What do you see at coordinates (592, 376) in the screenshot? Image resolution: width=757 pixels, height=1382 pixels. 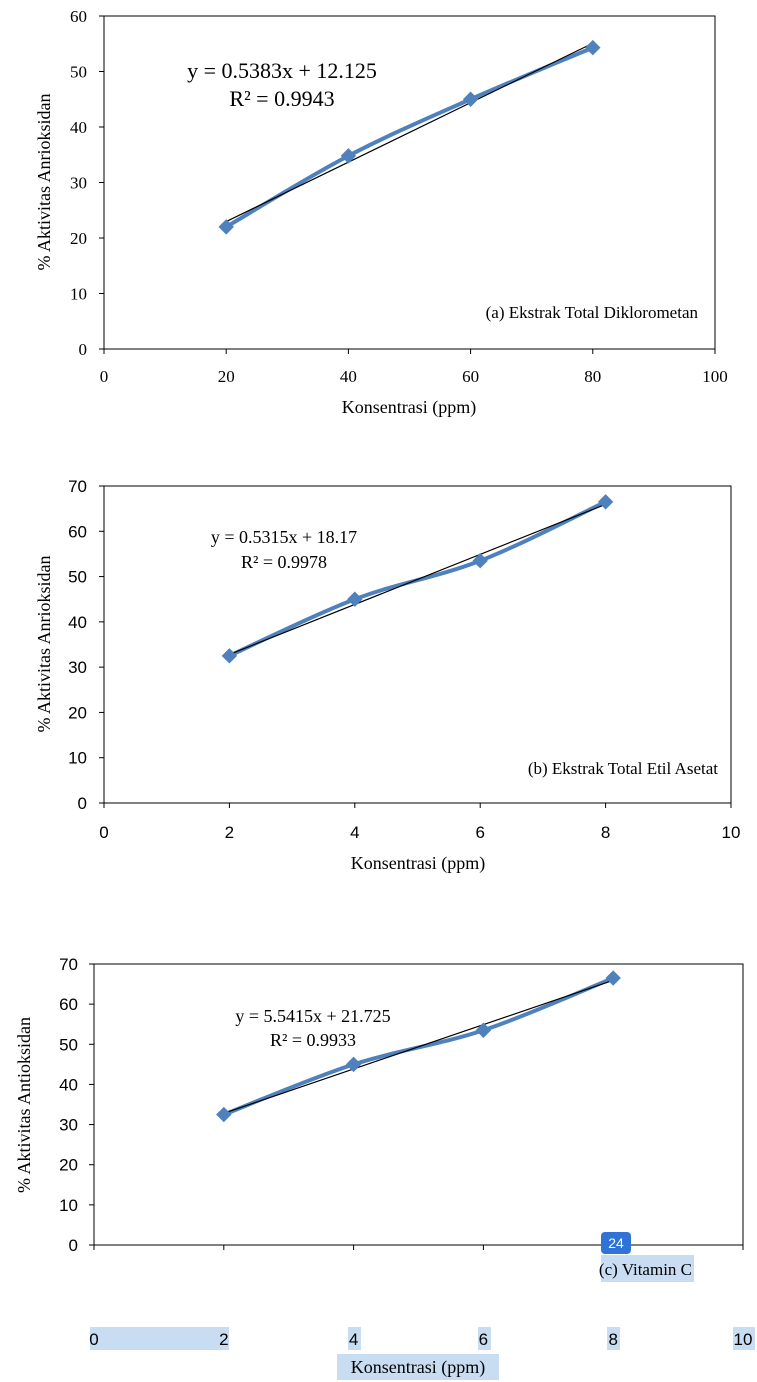 I see `x-tick-label: 80` at bounding box center [592, 376].